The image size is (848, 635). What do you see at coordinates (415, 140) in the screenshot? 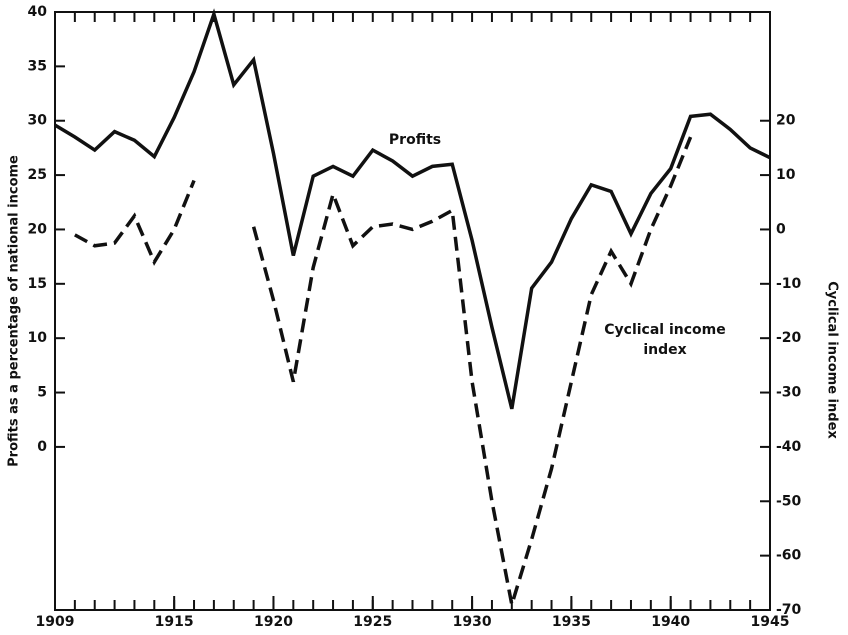
I see `annotation: Profits` at bounding box center [415, 140].